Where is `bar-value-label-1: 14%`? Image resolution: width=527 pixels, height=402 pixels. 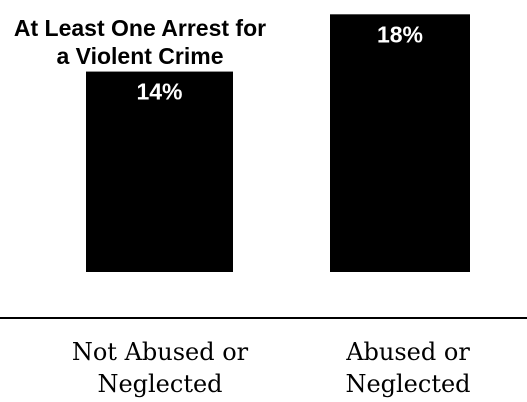
bar-value-label-1: 14% is located at coordinates (159, 92).